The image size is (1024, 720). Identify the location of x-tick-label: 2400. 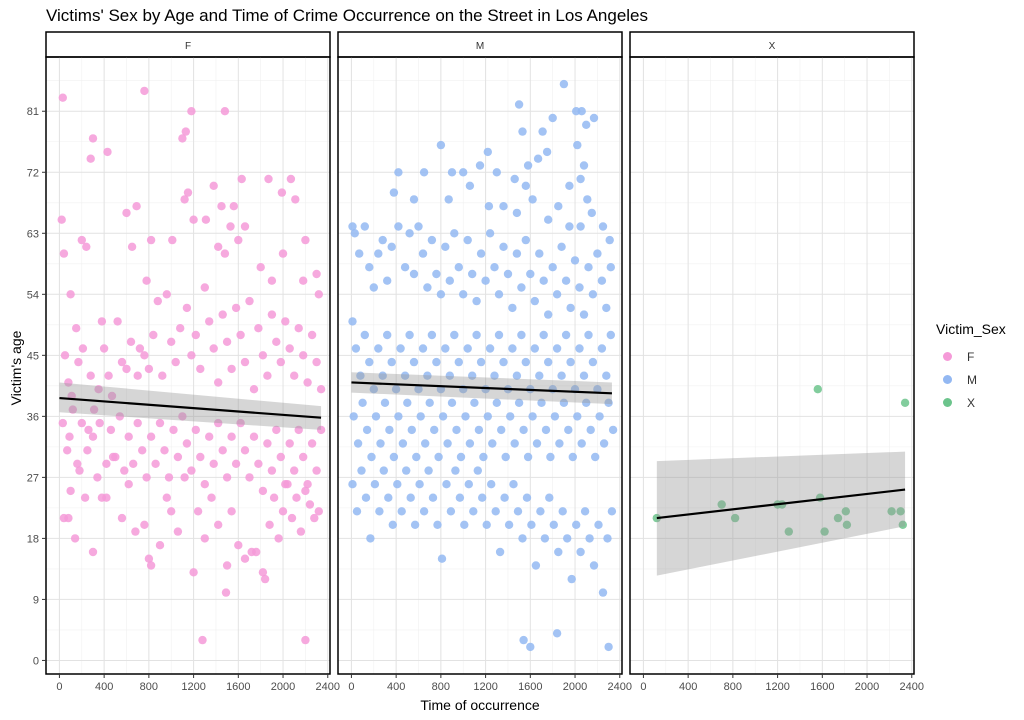
(620, 687).